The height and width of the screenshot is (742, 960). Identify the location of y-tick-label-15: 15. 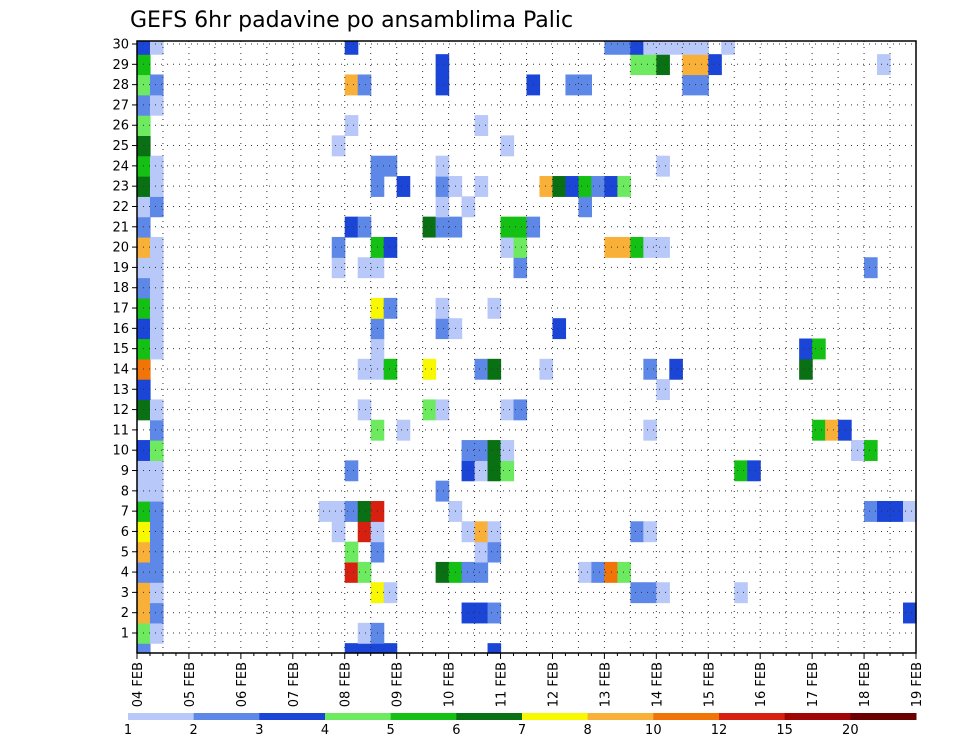
(120, 349).